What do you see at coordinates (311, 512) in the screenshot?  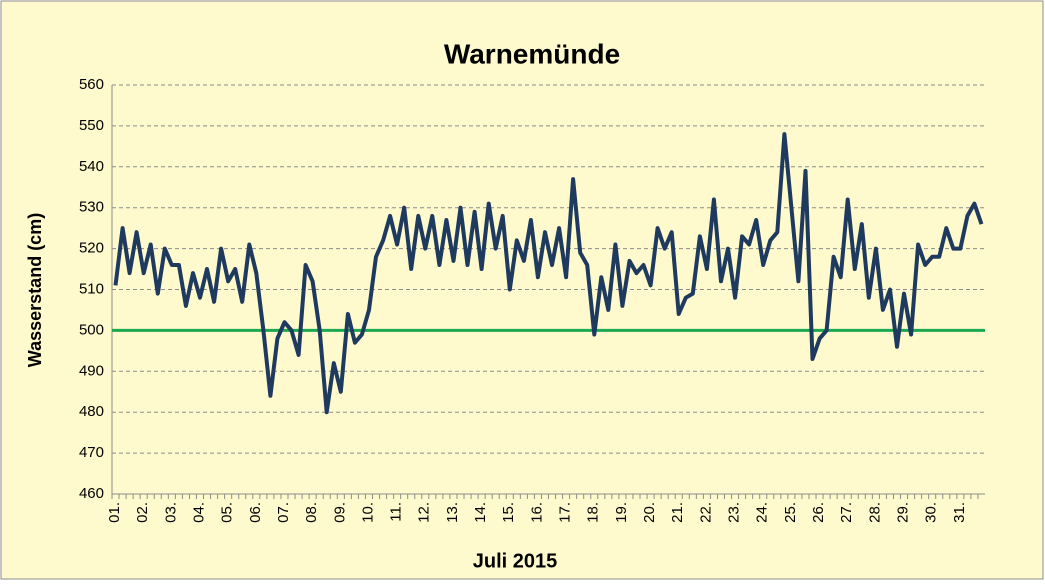 I see `x-tick-label: 08.` at bounding box center [311, 512].